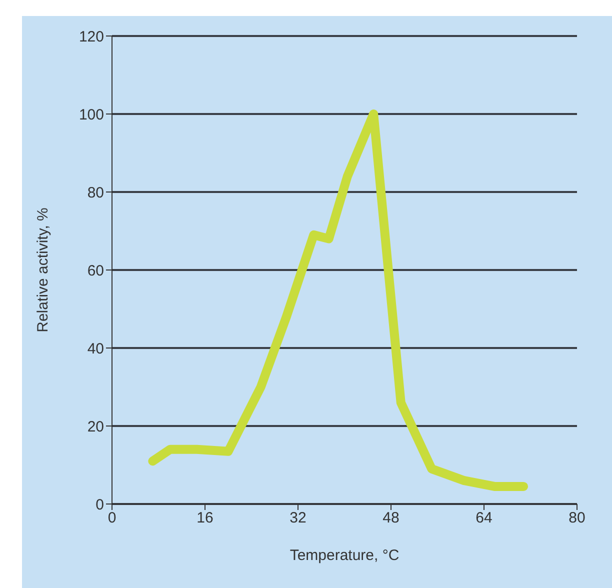  What do you see at coordinates (391, 518) in the screenshot?
I see `x-tick-label: 48` at bounding box center [391, 518].